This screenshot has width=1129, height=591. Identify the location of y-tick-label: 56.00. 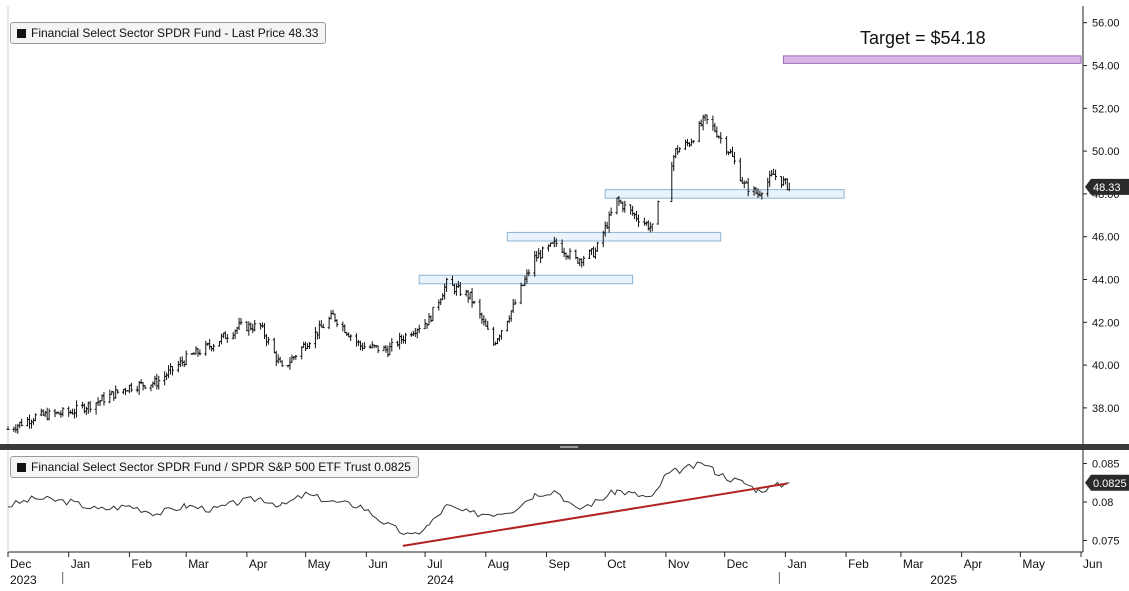
(1106, 24).